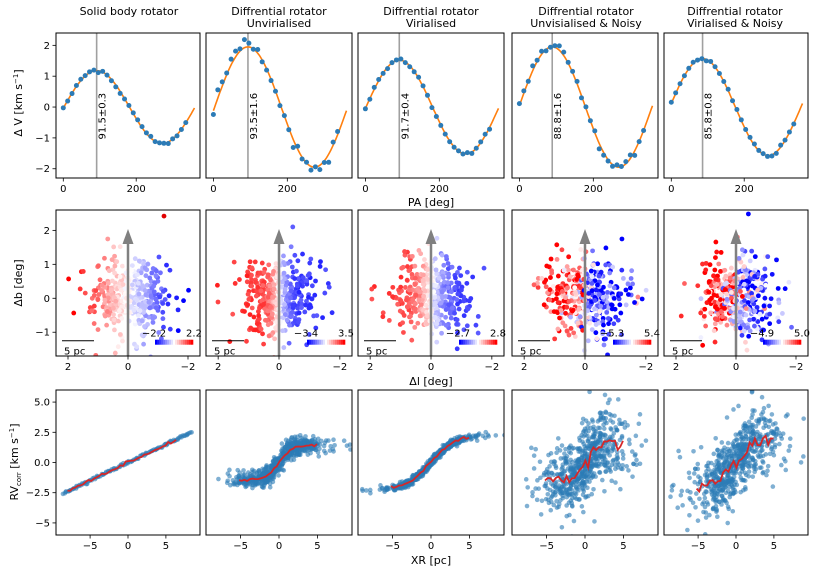 The image size is (814, 571). What do you see at coordinates (42, 463) in the screenshot?
I see `y-tick-label: 0.0` at bounding box center [42, 463].